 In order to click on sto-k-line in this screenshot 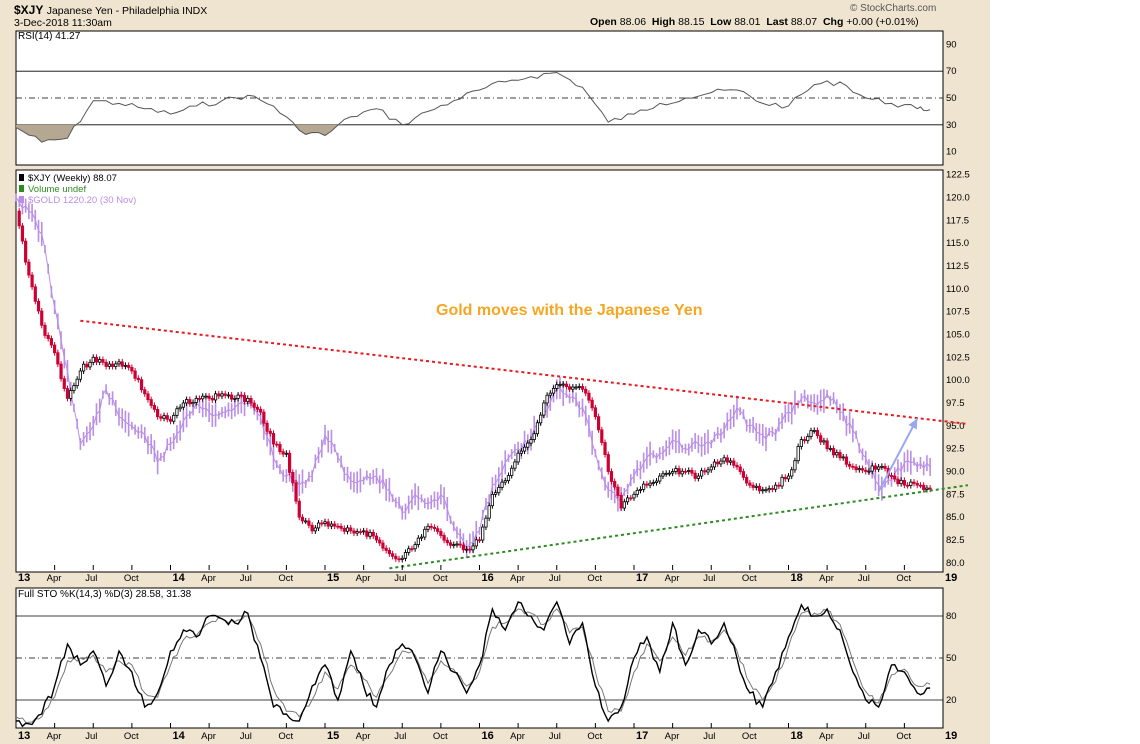, I will do `click(473, 664)`.